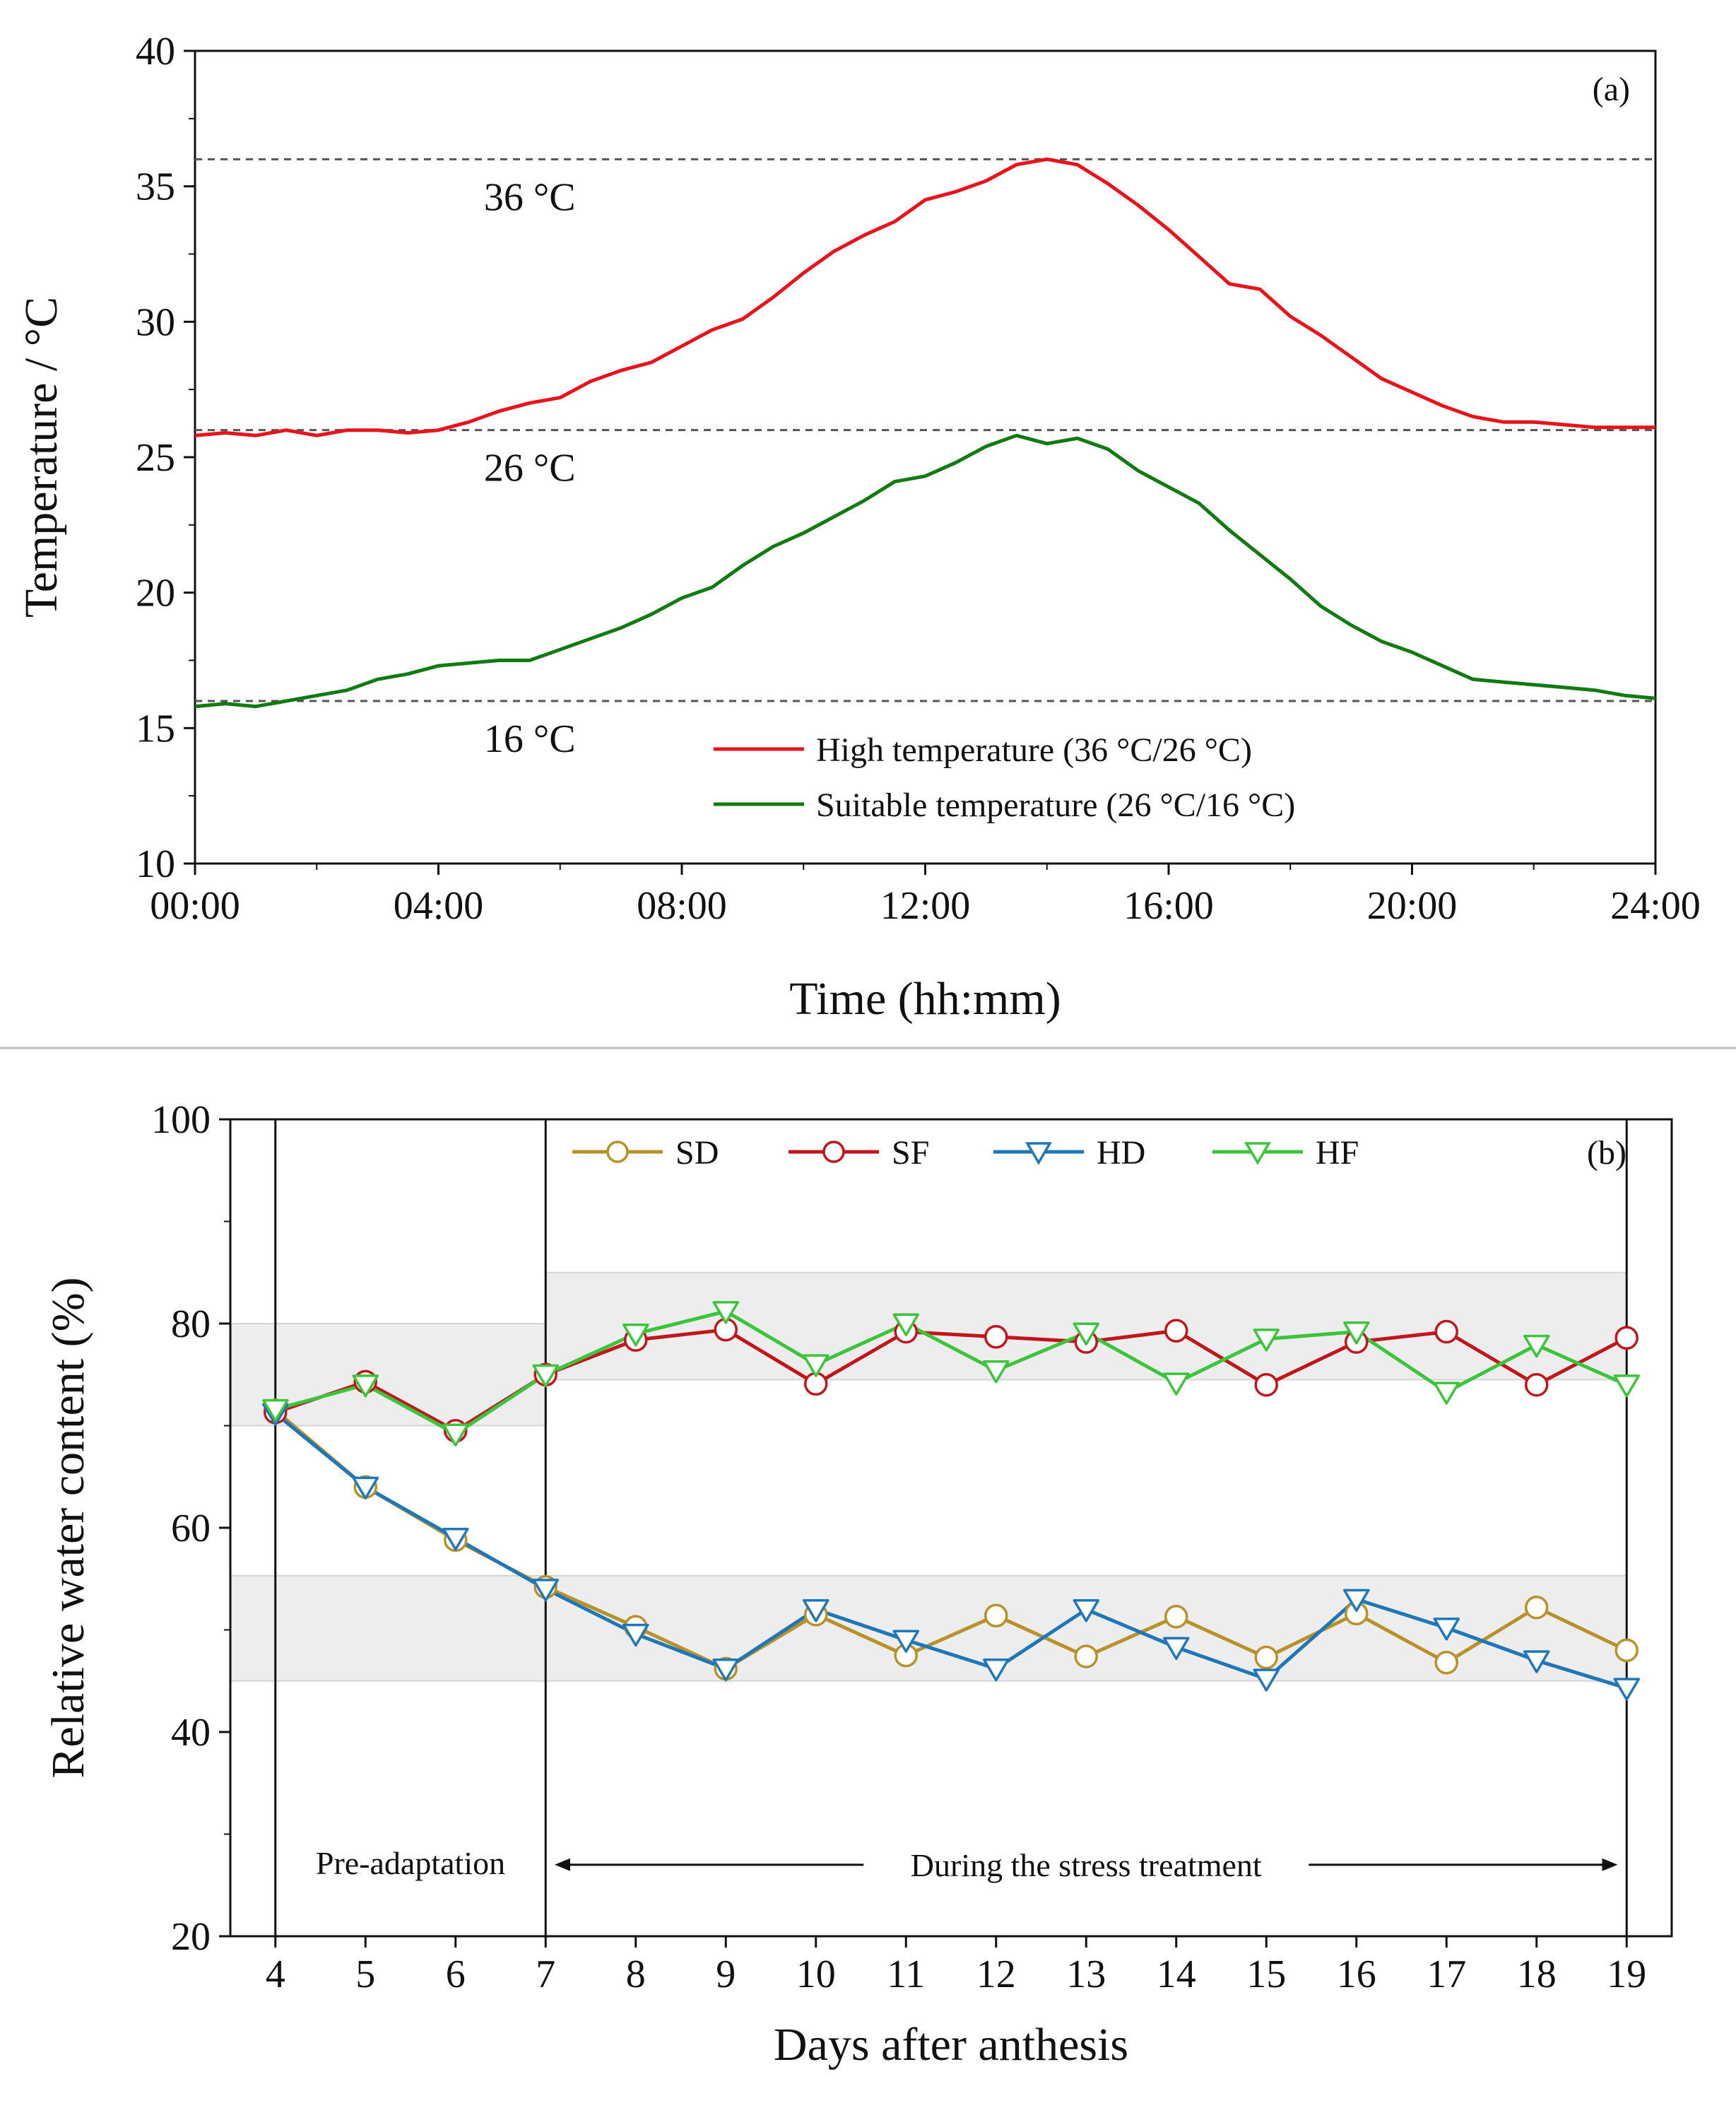 The width and height of the screenshot is (1736, 2103). What do you see at coordinates (155, 593) in the screenshot?
I see `y-tick-label-a: 20` at bounding box center [155, 593].